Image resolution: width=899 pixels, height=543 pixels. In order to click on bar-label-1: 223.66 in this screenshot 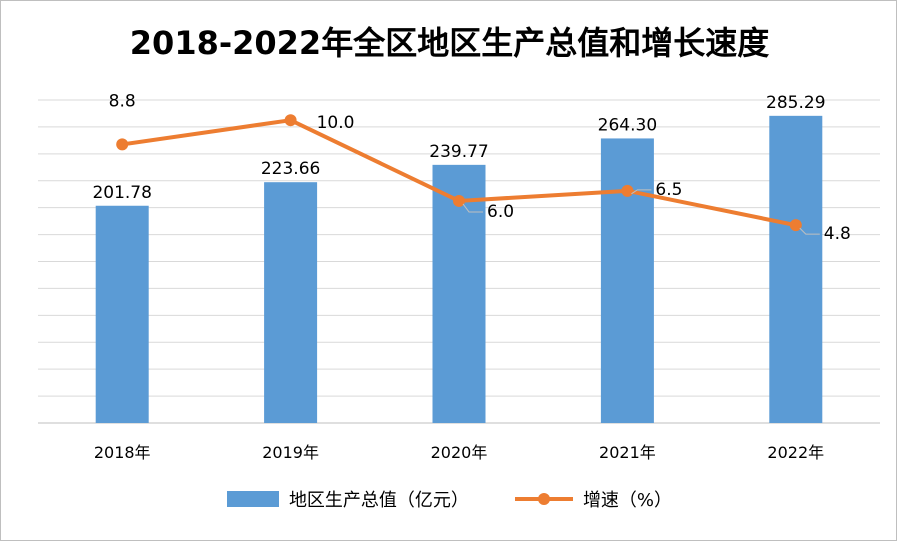, I will do `click(290, 169)`.